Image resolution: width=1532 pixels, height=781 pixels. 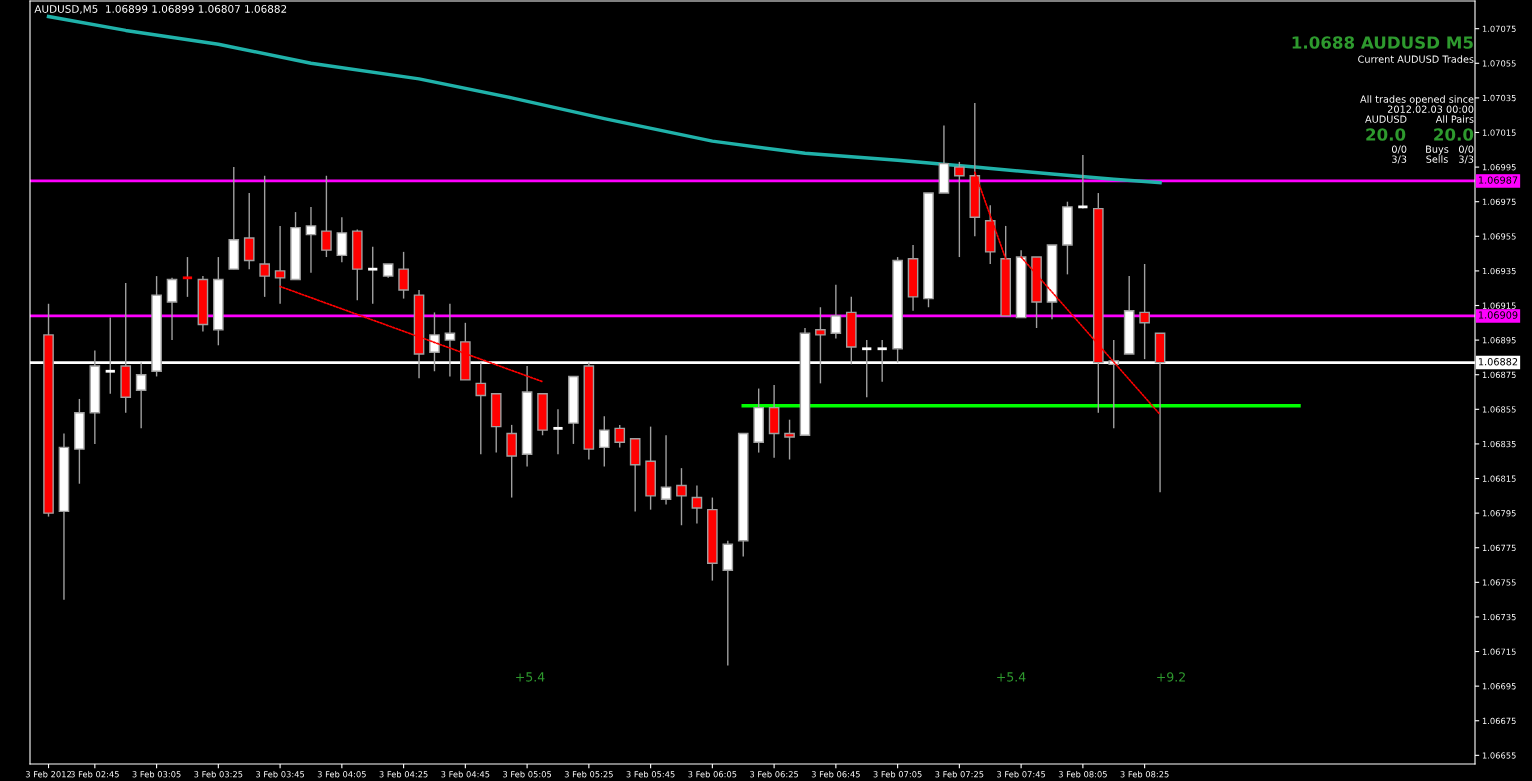 What do you see at coordinates (280, 774) in the screenshot?
I see `x-tick-label: 3 Feb 03:45` at bounding box center [280, 774].